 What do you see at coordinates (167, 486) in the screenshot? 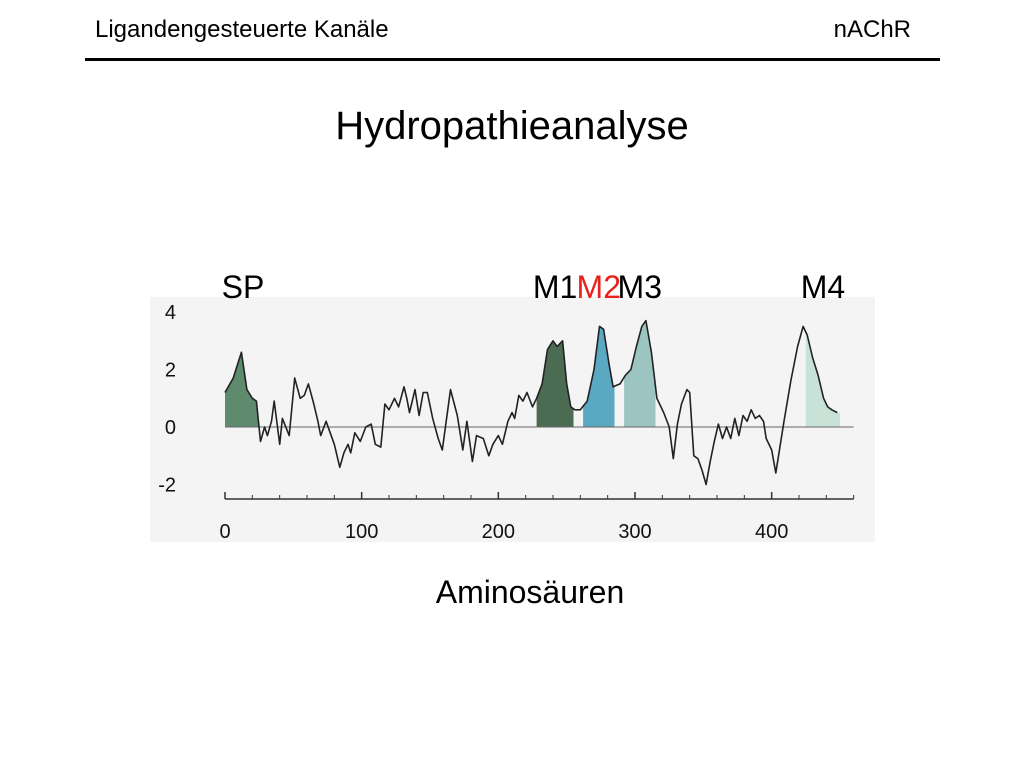
I see `y-tick-label: -2` at bounding box center [167, 486].